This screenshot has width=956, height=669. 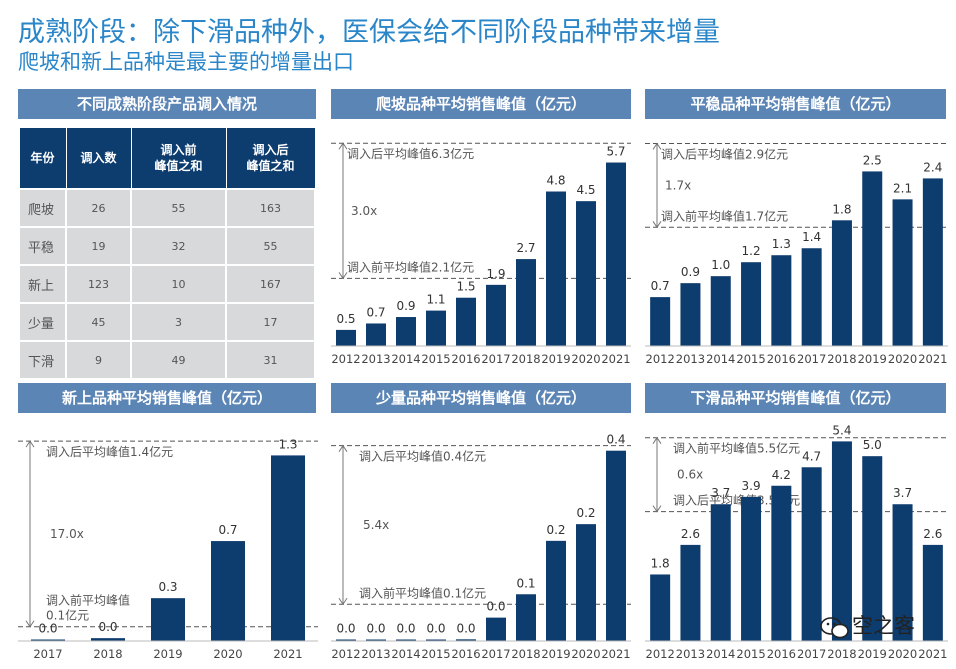 What do you see at coordinates (42, 360) in the screenshot?
I see `row-label: 下滑` at bounding box center [42, 360].